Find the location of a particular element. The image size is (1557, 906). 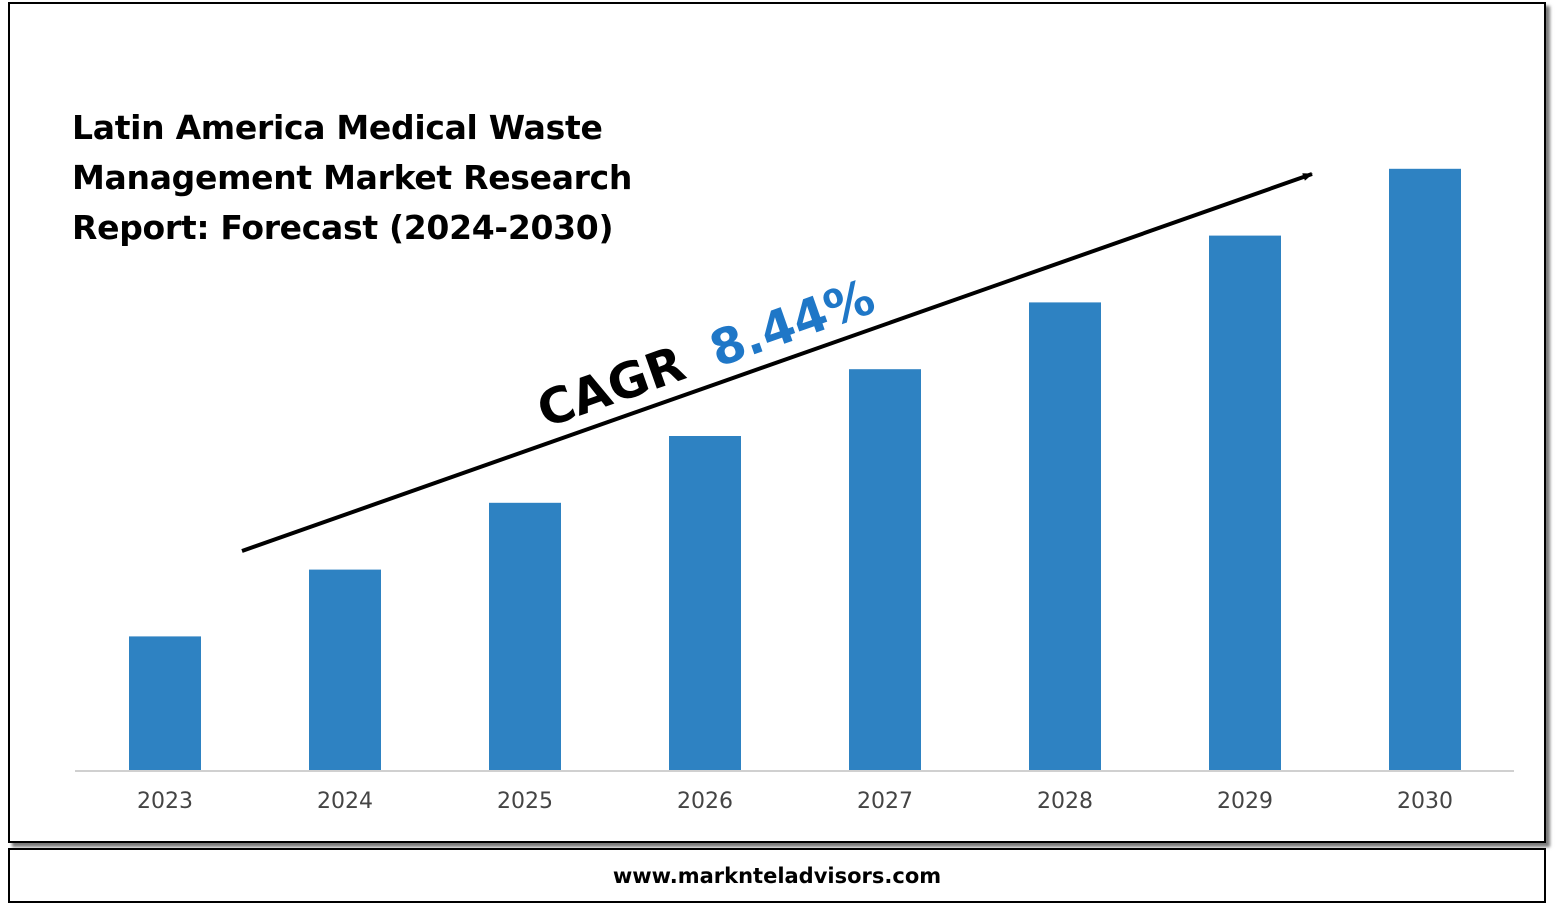

title-line-3: Report: Forecast (2024-2030) is located at coordinates (343, 227).